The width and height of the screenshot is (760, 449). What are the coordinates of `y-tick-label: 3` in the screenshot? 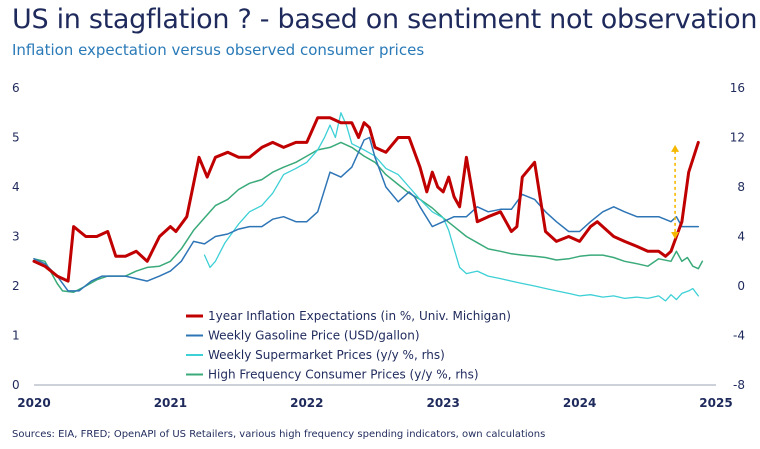 It's located at (16, 237).